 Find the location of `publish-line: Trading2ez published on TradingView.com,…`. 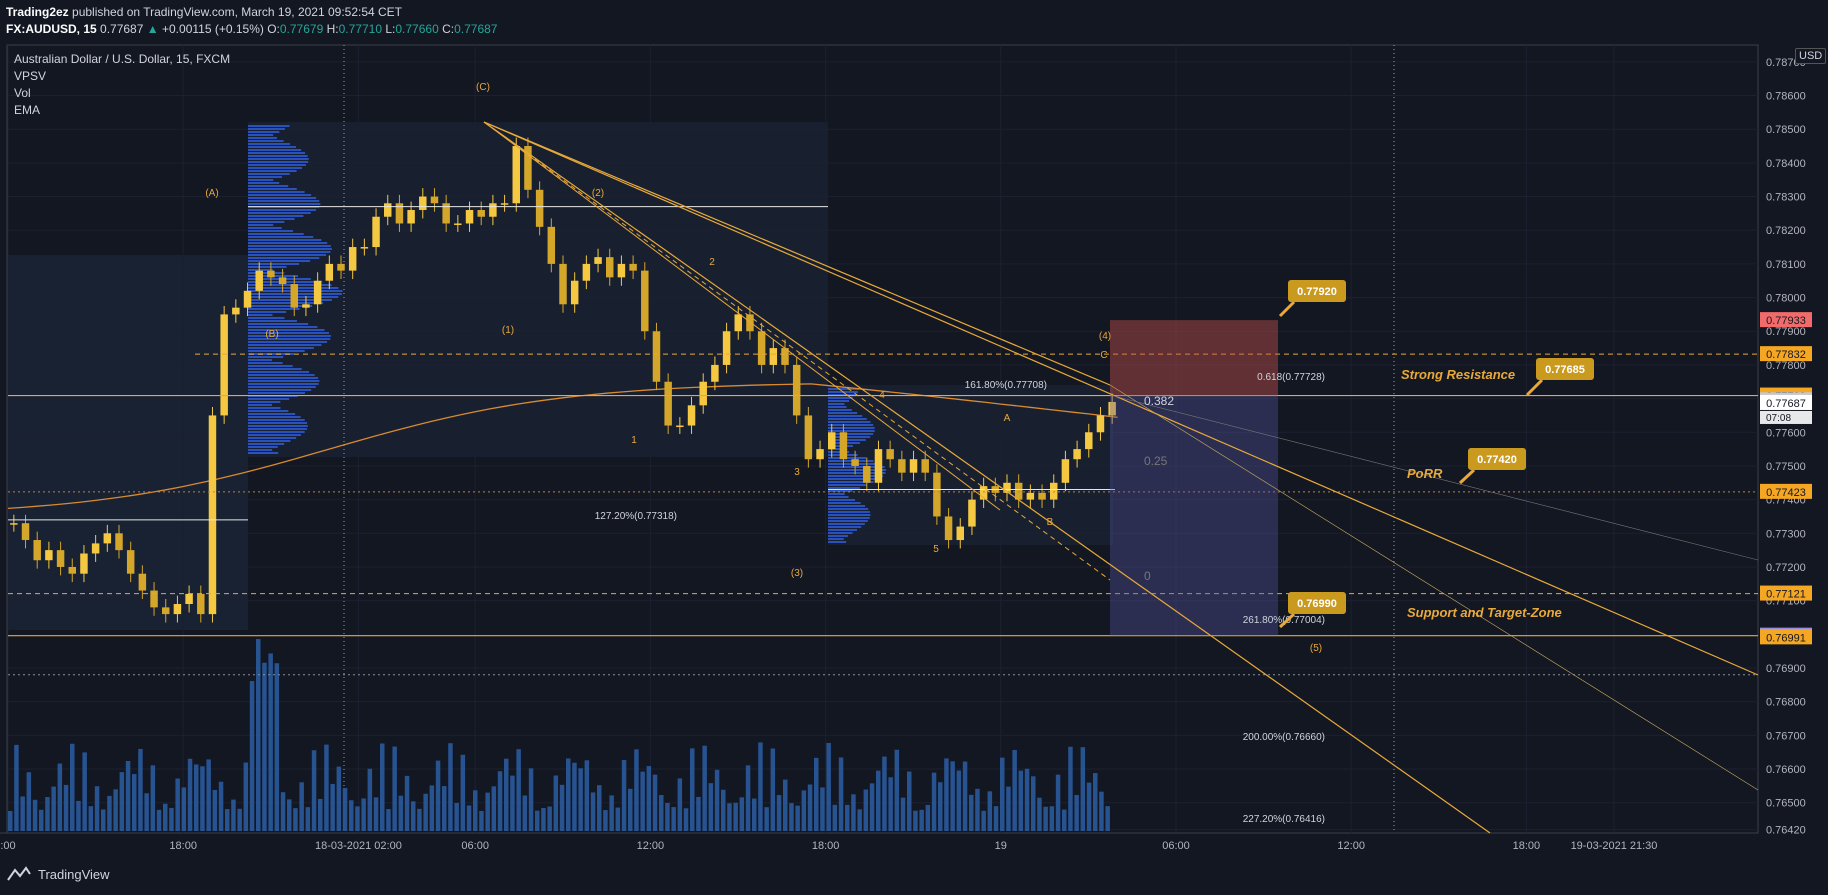

publish-line: Trading2ez published on TradingView.com,… is located at coordinates (204, 12).